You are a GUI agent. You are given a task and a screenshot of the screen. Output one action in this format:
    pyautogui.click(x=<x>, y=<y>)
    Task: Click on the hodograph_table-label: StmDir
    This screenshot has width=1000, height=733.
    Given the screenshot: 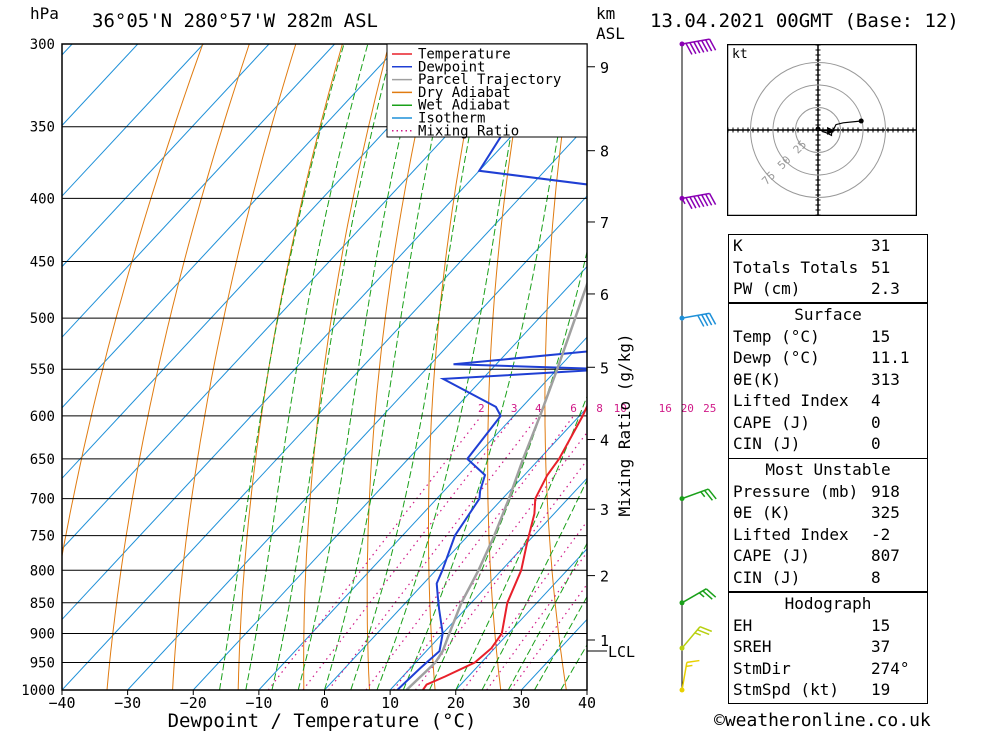 What is the action you would take?
    pyautogui.click(x=762, y=668)
    